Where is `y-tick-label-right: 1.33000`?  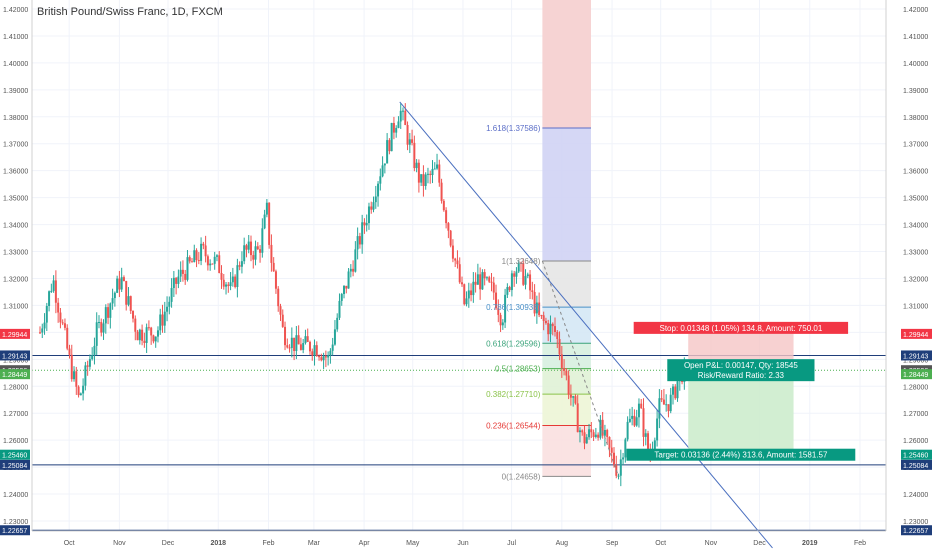 y-tick-label-right: 1.33000 is located at coordinates (915, 253).